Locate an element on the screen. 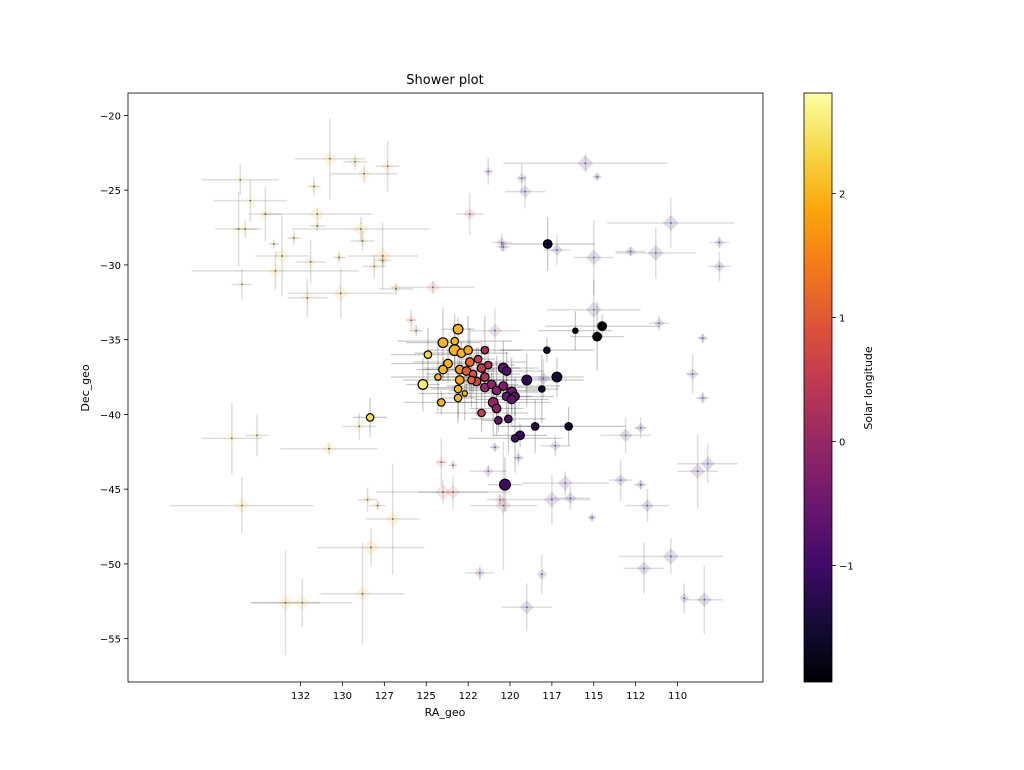 This screenshot has width=1024, height=770. x-axis-ticks: 132 130 127 125 122 120 117 115 112 110 is located at coordinates (489, 692).